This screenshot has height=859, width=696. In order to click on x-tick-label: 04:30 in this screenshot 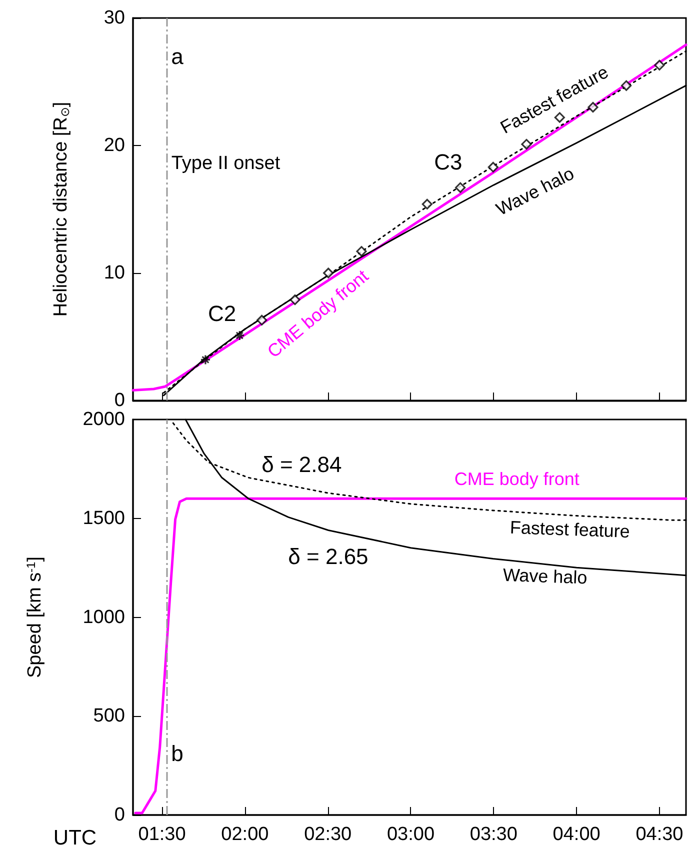, I will do `click(660, 834)`.